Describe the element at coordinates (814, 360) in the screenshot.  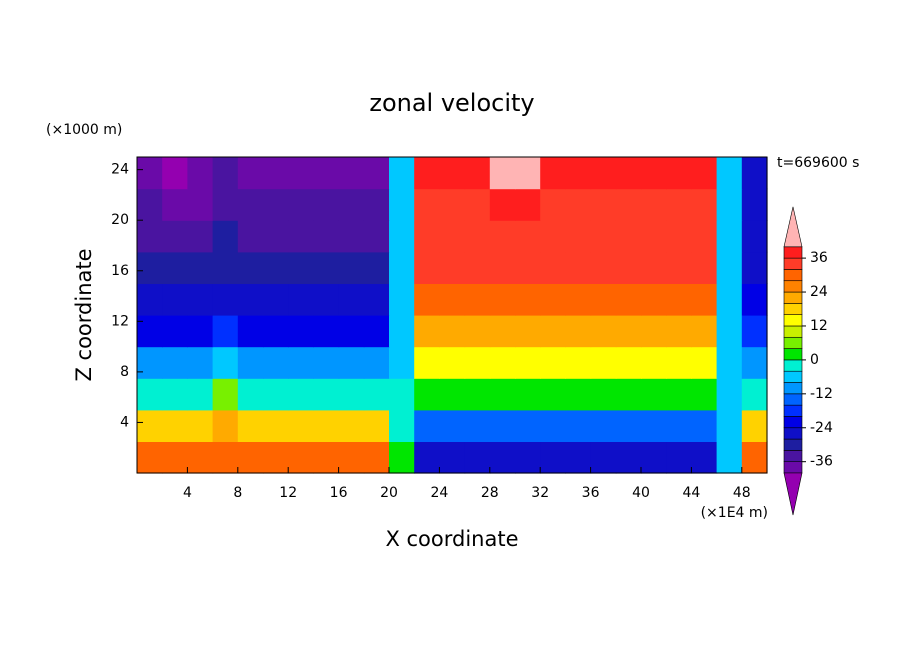
I see `colorbar-tick-label: 0` at that location.